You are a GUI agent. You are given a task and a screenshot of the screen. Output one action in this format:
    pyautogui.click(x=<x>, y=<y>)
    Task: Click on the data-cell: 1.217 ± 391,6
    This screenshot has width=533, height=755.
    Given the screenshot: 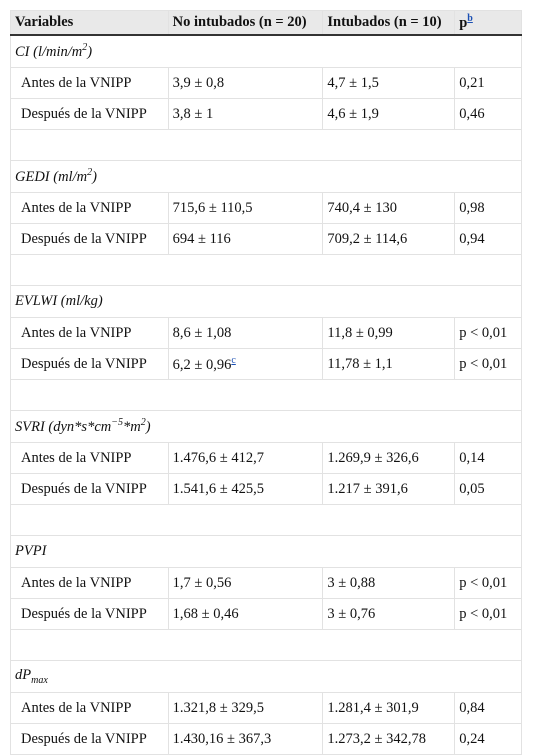 What is the action you would take?
    pyautogui.click(x=389, y=489)
    